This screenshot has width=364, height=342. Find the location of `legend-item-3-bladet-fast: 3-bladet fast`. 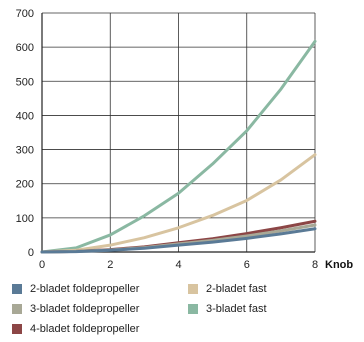

legend-item-3-bladet-fast: 3-bladet fast is located at coordinates (227, 309).